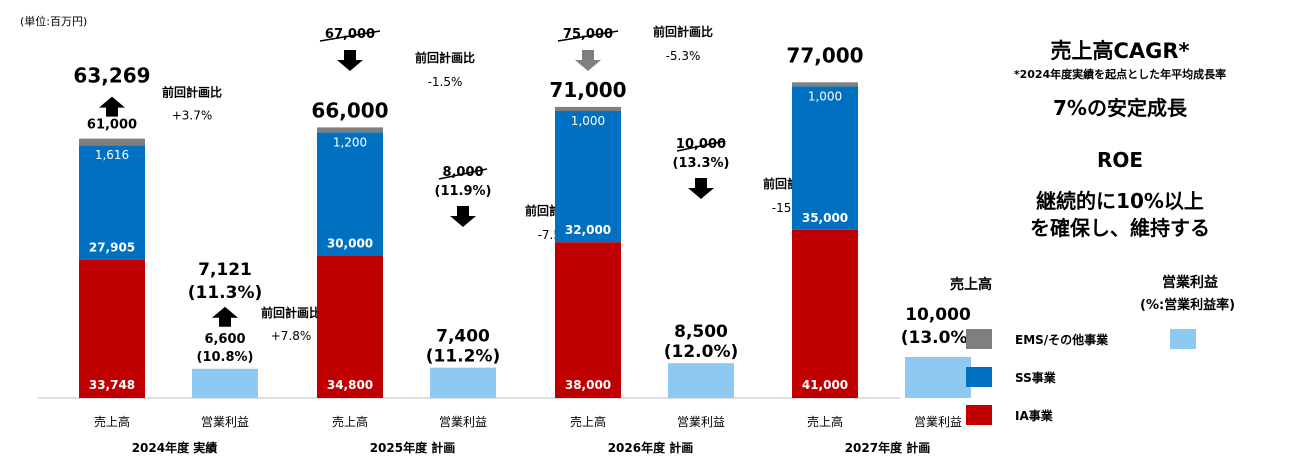 Image resolution: width=1306 pixels, height=460 pixels. I want to click on legend-label-ia: IA事業, so click(1034, 416).